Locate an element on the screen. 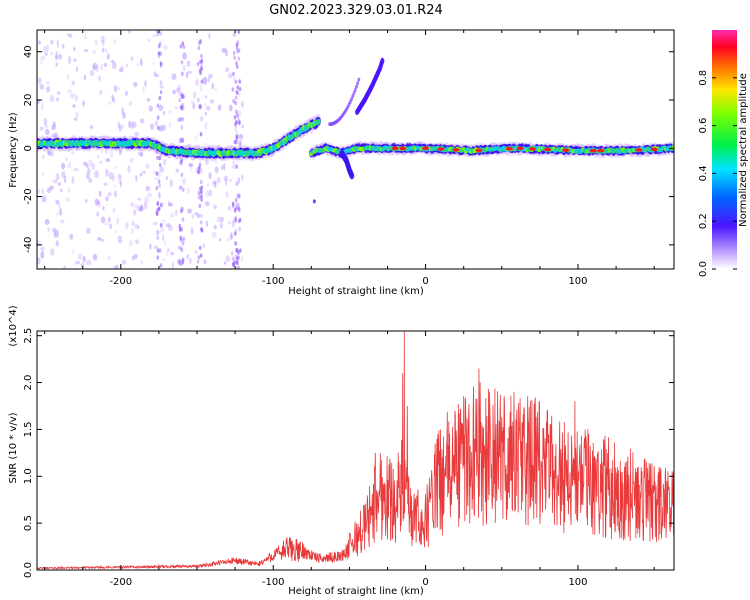 Image resolution: width=750 pixels, height=600 pixels. snr-xtick-label: -100 is located at coordinates (273, 582).